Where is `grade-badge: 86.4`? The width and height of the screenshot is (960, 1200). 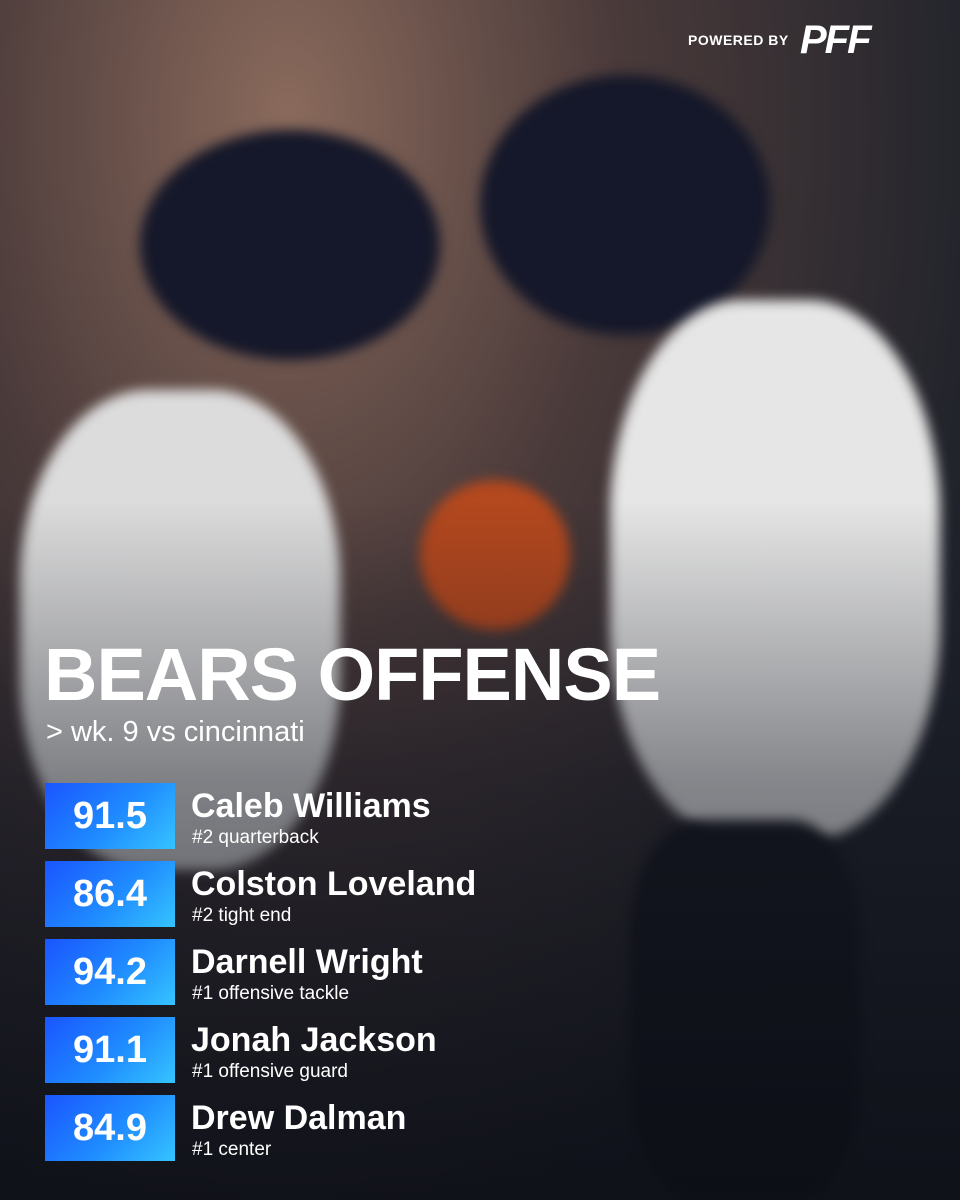
grade-badge: 86.4 is located at coordinates (110, 894).